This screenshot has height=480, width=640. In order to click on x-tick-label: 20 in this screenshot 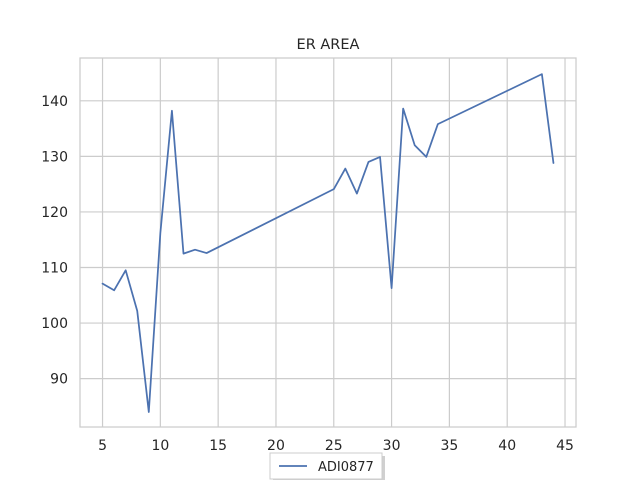, I will do `click(276, 446)`.